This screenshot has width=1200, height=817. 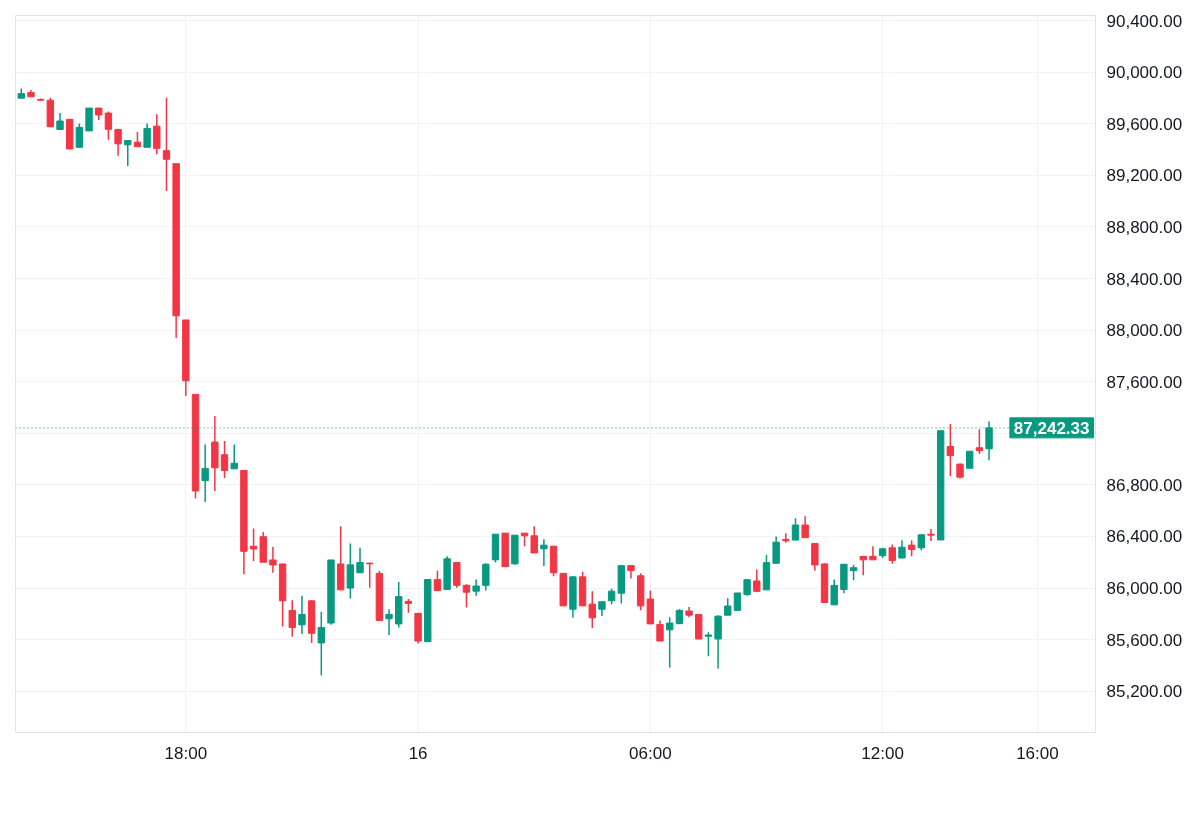 I want to click on y-tick-label: 88,800.00, so click(x=1144, y=227).